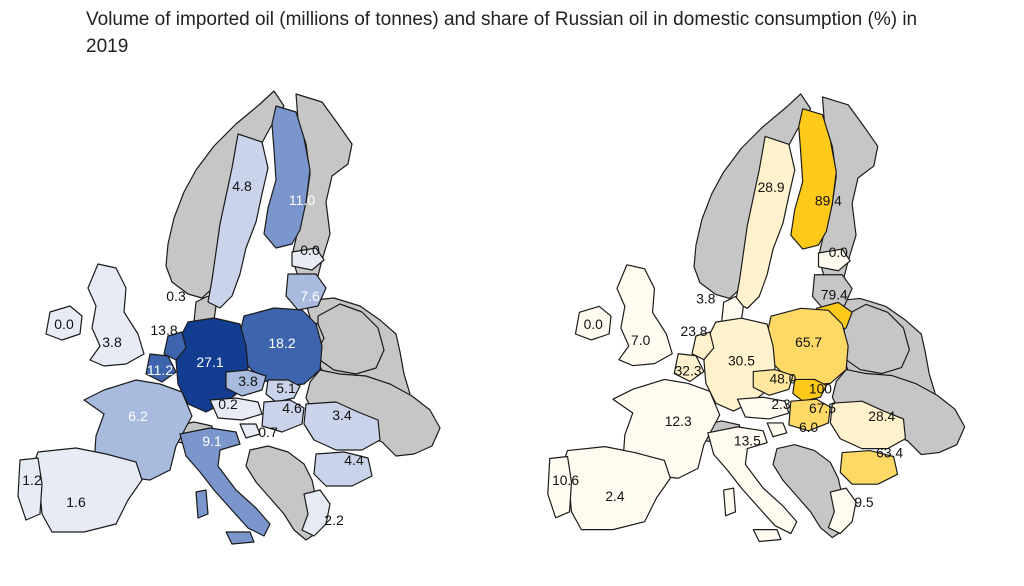  I want to click on label-spain: 2.4, so click(615, 496).